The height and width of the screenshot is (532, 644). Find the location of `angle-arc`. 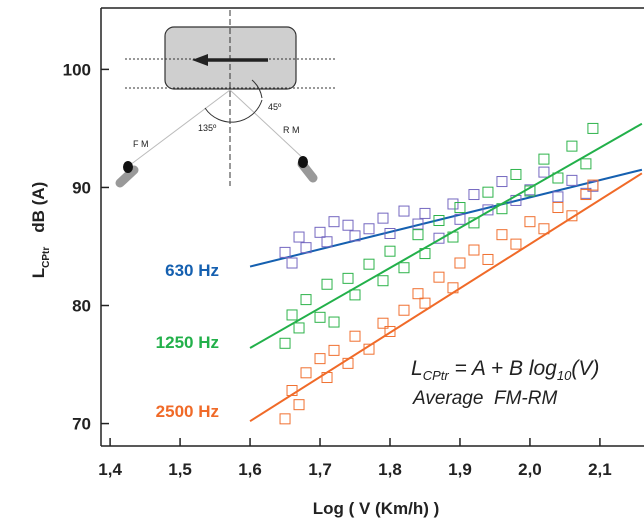

angle-arc is located at coordinates (257, 89).